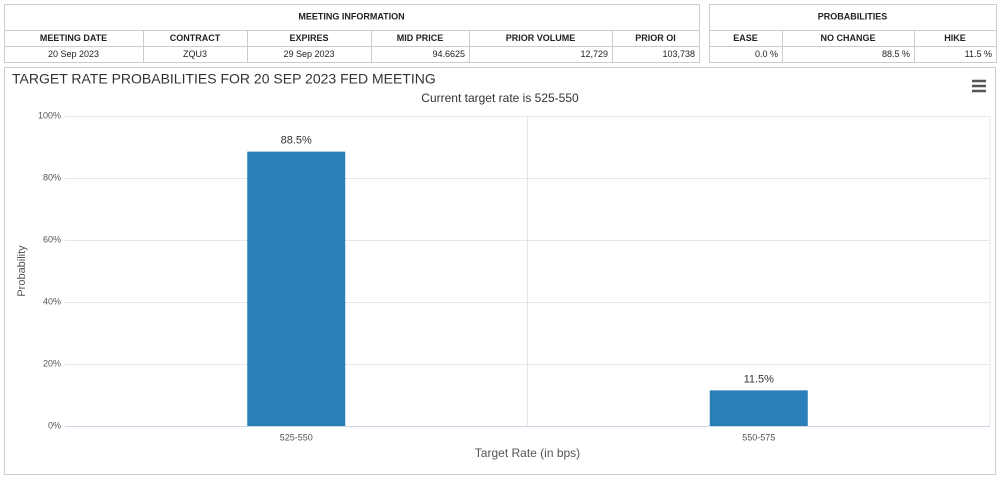  I want to click on table-cell: 94.6625, so click(448, 54).